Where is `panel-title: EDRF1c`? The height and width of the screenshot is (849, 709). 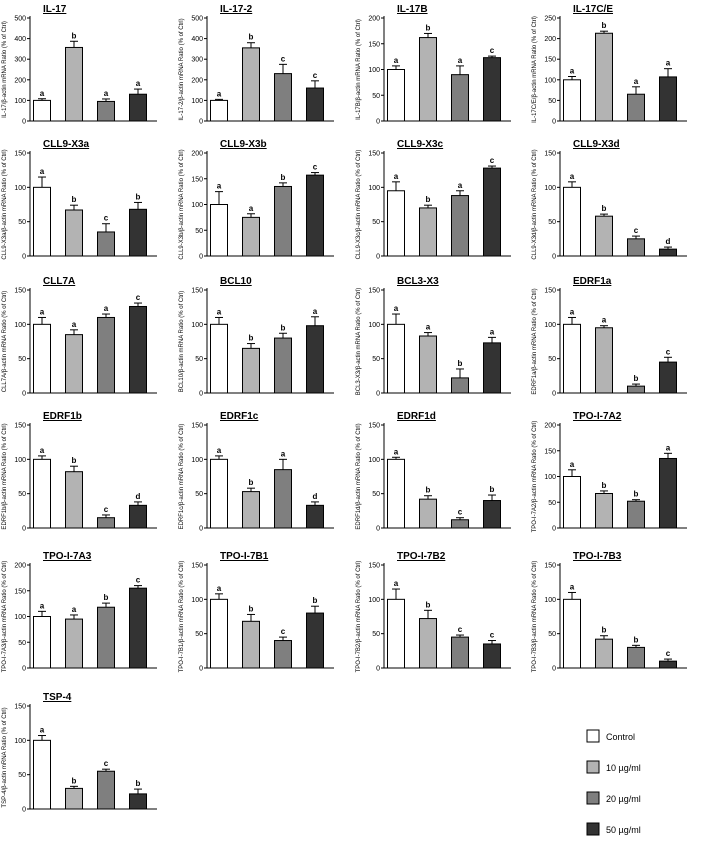 panel-title: EDRF1c is located at coordinates (239, 416).